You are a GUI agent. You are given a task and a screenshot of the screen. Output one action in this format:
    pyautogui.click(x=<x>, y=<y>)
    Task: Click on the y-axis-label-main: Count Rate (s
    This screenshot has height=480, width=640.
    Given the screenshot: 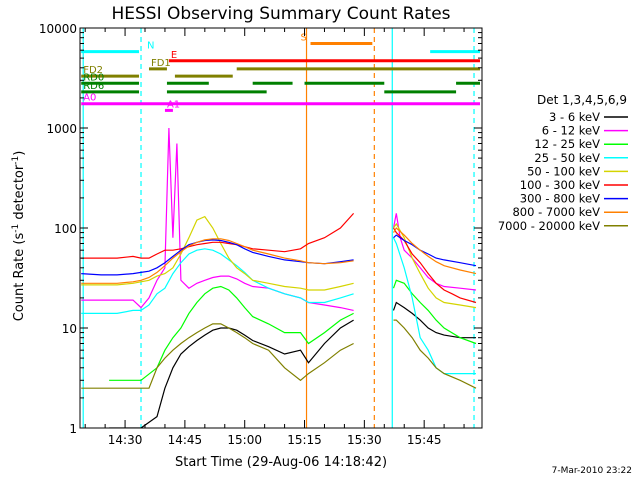 What is the action you would take?
    pyautogui.click(x=19, y=277)
    